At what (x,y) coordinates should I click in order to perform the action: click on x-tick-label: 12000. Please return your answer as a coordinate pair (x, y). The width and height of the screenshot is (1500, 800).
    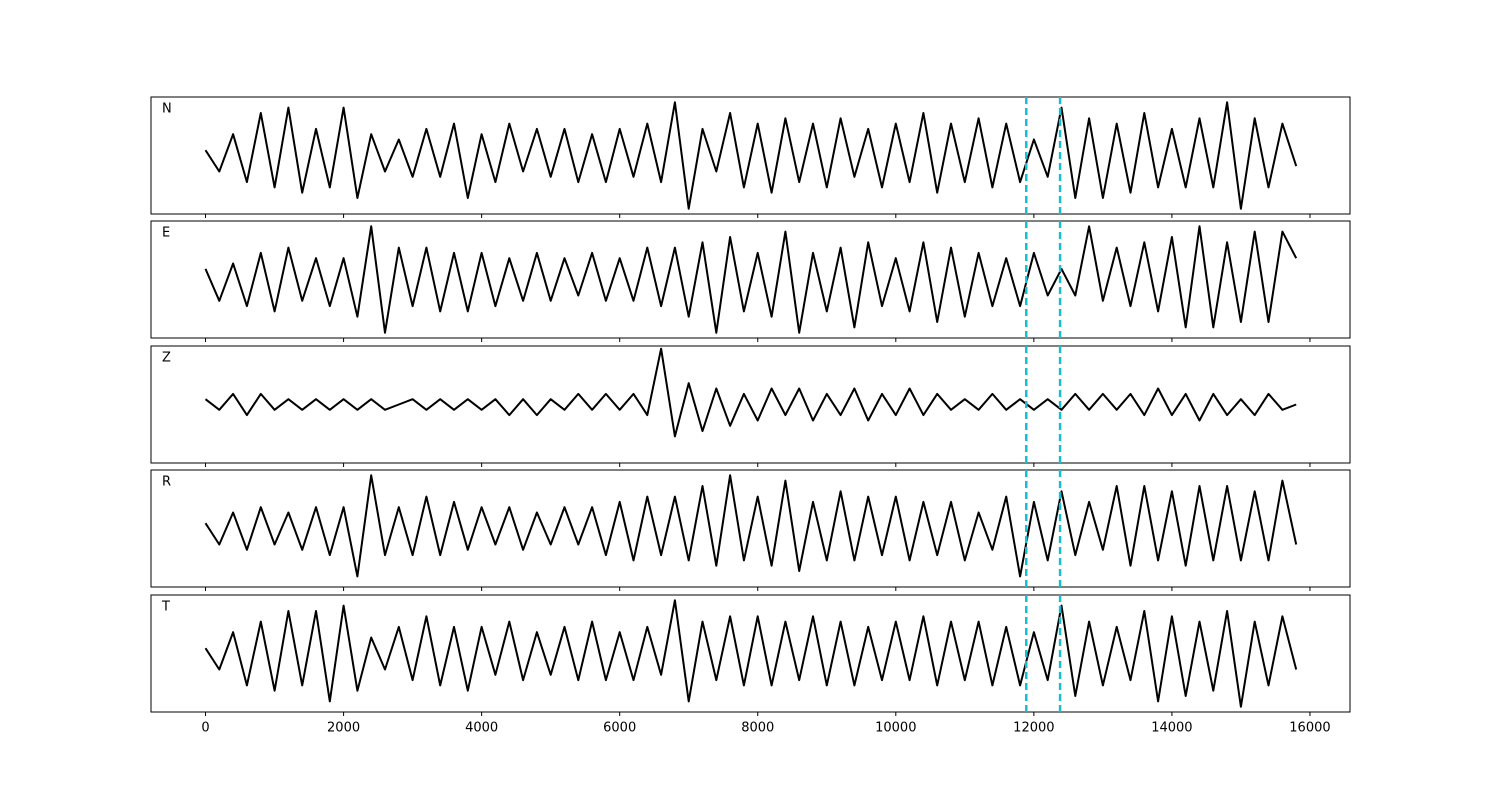
    Looking at the image, I should click on (1033, 728).